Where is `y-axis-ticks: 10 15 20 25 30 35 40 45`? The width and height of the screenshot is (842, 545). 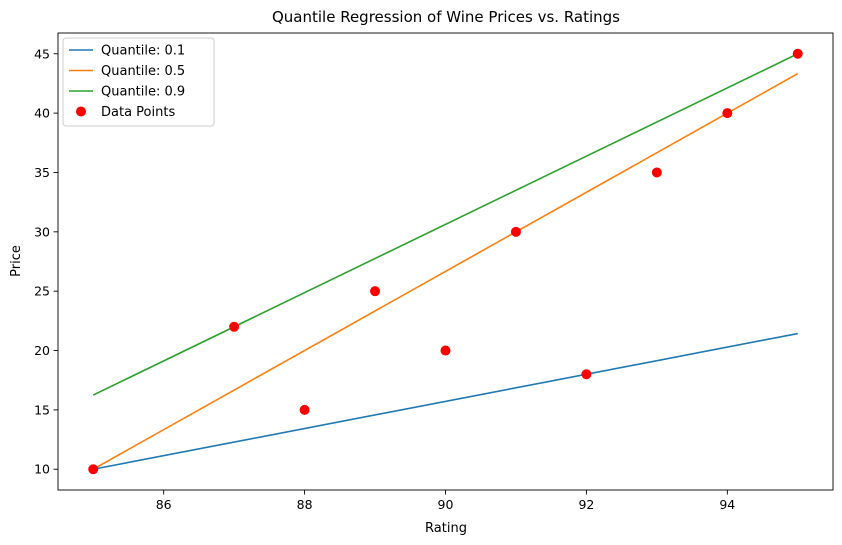
y-axis-ticks: 10 15 20 25 30 35 40 45 is located at coordinates (46, 261).